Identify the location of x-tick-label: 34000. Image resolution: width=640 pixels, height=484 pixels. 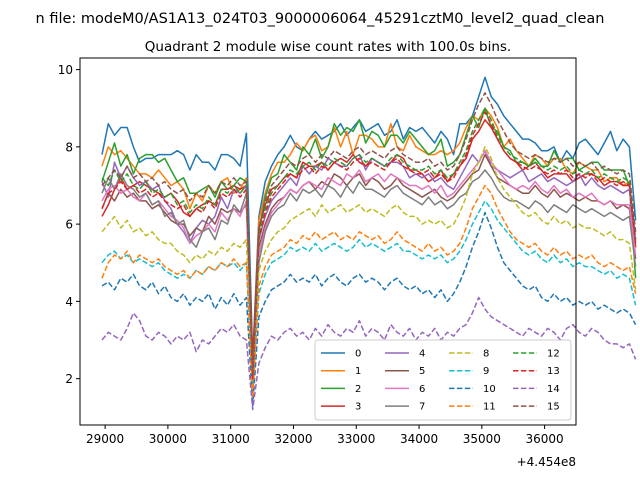
(419, 439).